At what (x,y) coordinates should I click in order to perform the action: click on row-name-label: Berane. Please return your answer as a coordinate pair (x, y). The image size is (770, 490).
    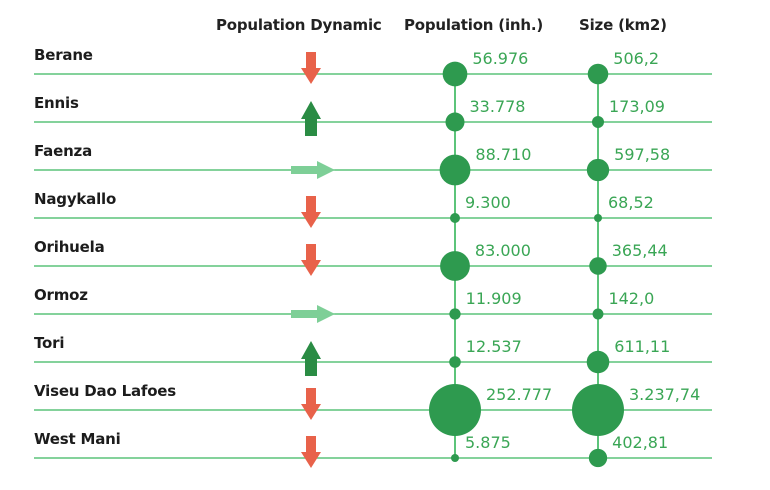
    Looking at the image, I should click on (63, 55).